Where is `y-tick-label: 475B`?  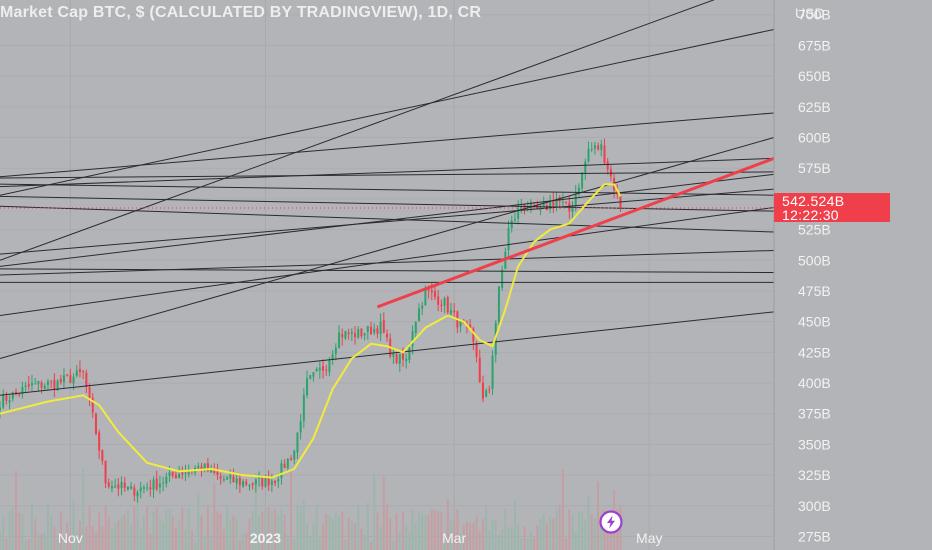
y-tick-label: 475B is located at coordinates (814, 291).